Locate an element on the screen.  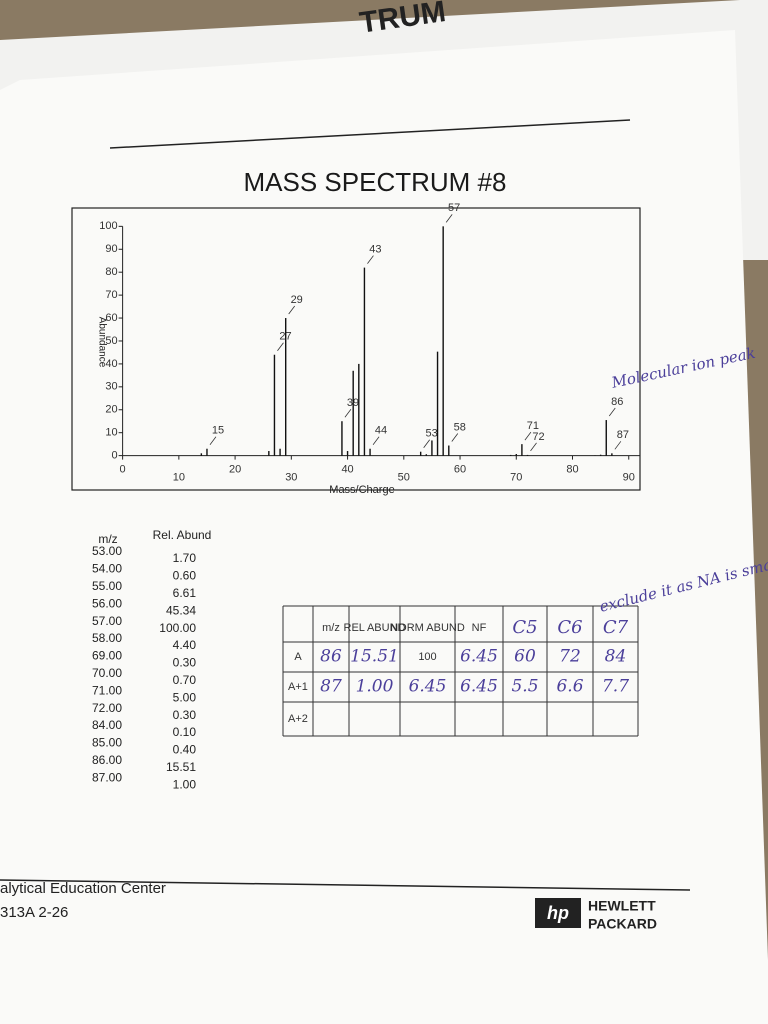
y-tick-label: 30 is located at coordinates (111, 387).